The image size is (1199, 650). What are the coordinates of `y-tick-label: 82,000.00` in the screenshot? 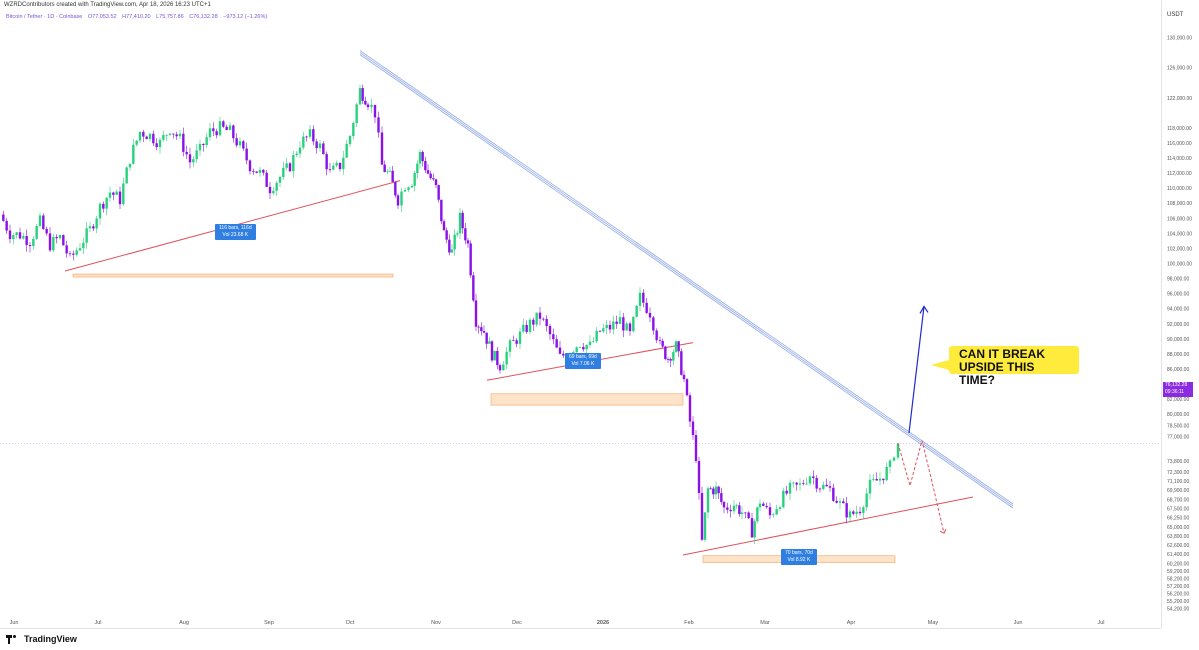 It's located at (1178, 400).